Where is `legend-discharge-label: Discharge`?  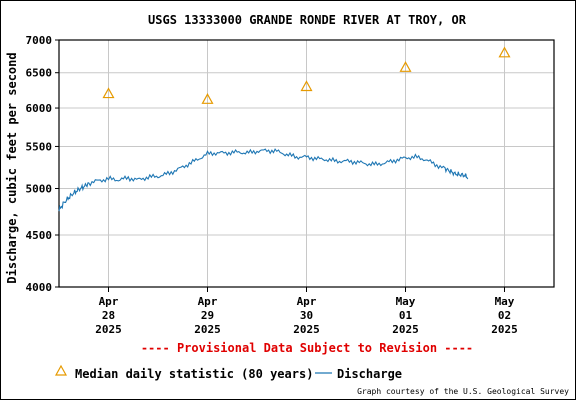
legend-discharge-label: Discharge is located at coordinates (369, 374).